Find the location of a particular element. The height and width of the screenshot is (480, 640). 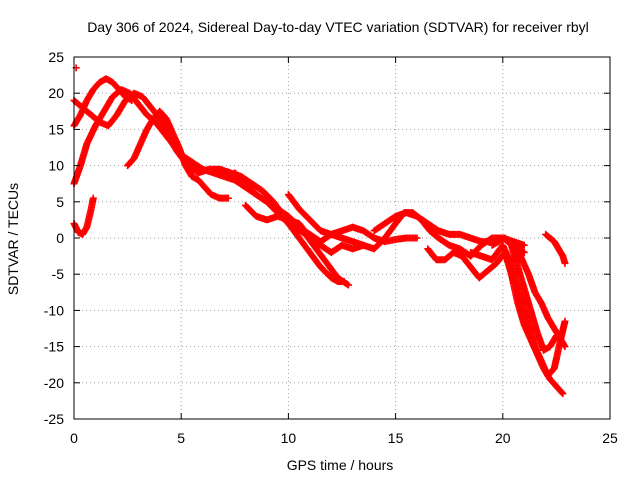

y-tick-label: 20 is located at coordinates (56, 93).